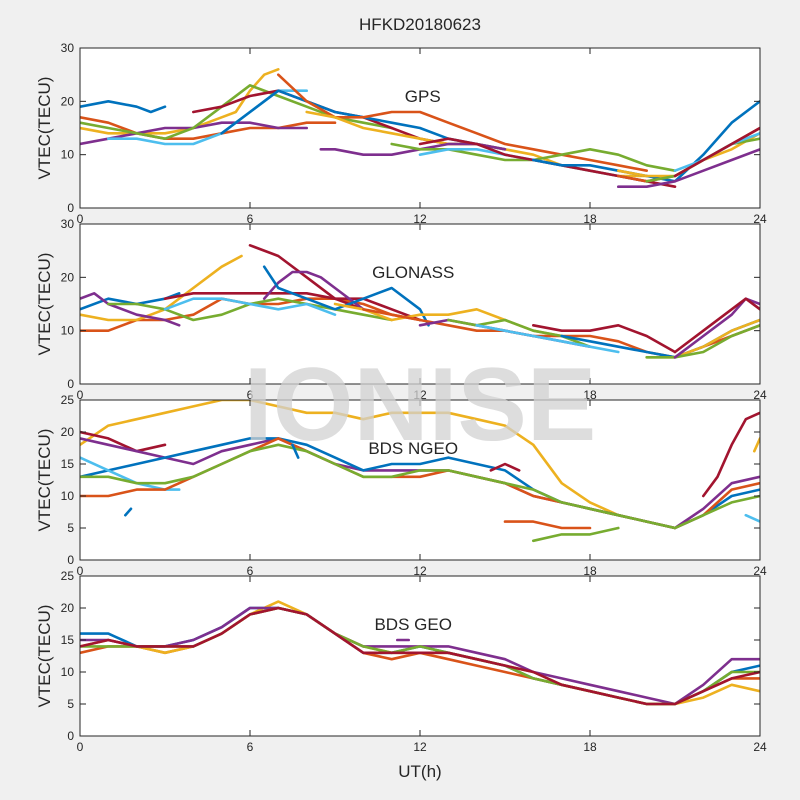 This screenshot has height=800, width=800. Describe the element at coordinates (420, 24) in the screenshot. I see `figure-title: HFKD20180623` at that location.